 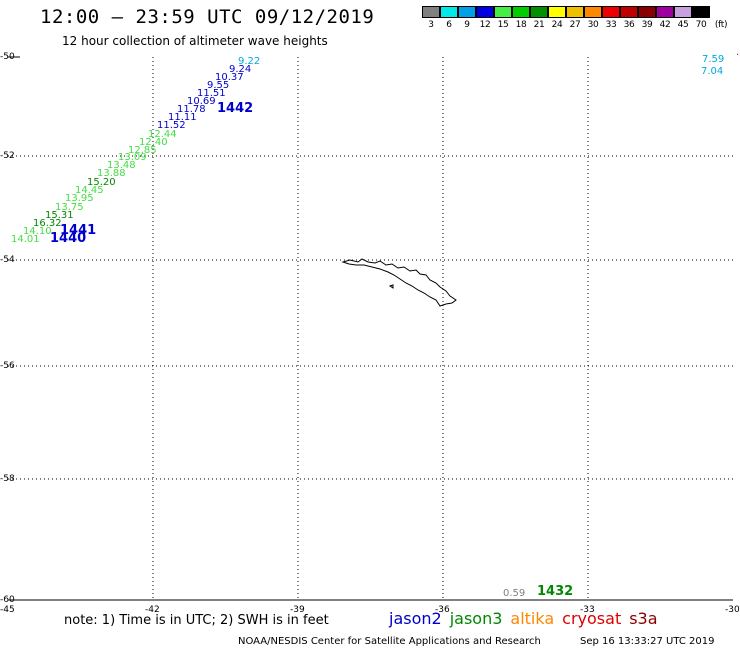 I want to click on legend-value: 9, so click(x=467, y=25).